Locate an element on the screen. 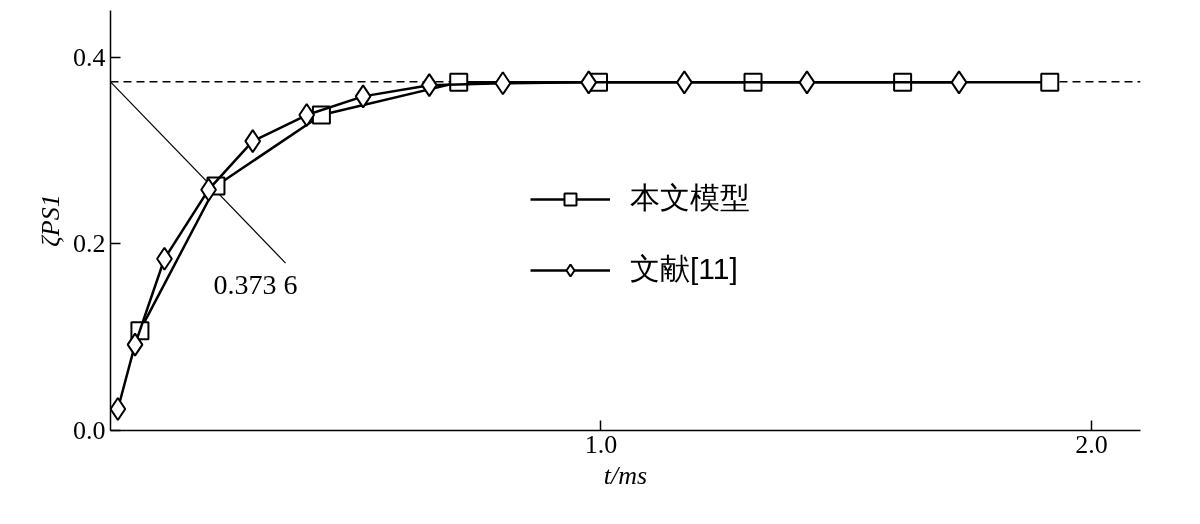 Image resolution: width=1200 pixels, height=524 pixels. y-axis-title: ζPS1 is located at coordinates (50, 220).